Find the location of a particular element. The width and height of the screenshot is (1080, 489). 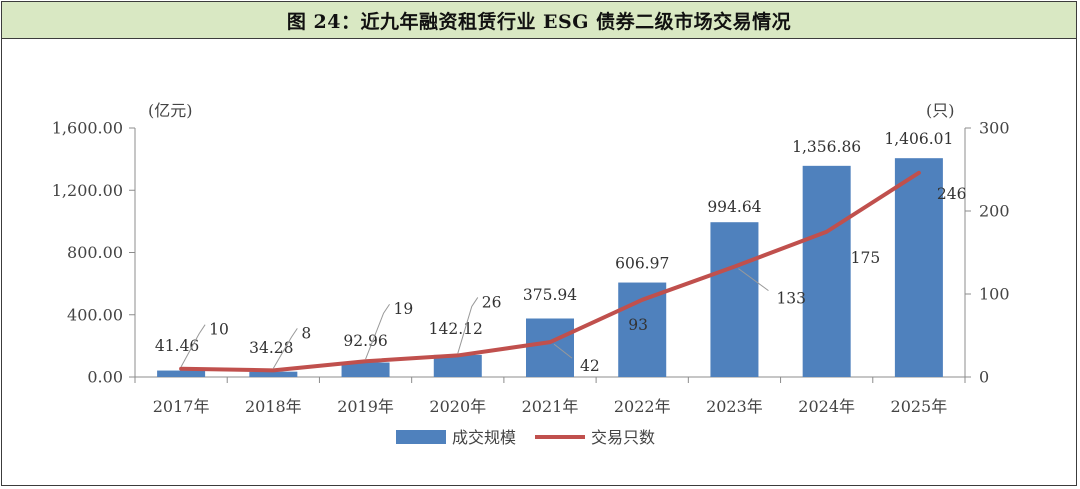

x-tick-label: 2024年 is located at coordinates (826, 406).